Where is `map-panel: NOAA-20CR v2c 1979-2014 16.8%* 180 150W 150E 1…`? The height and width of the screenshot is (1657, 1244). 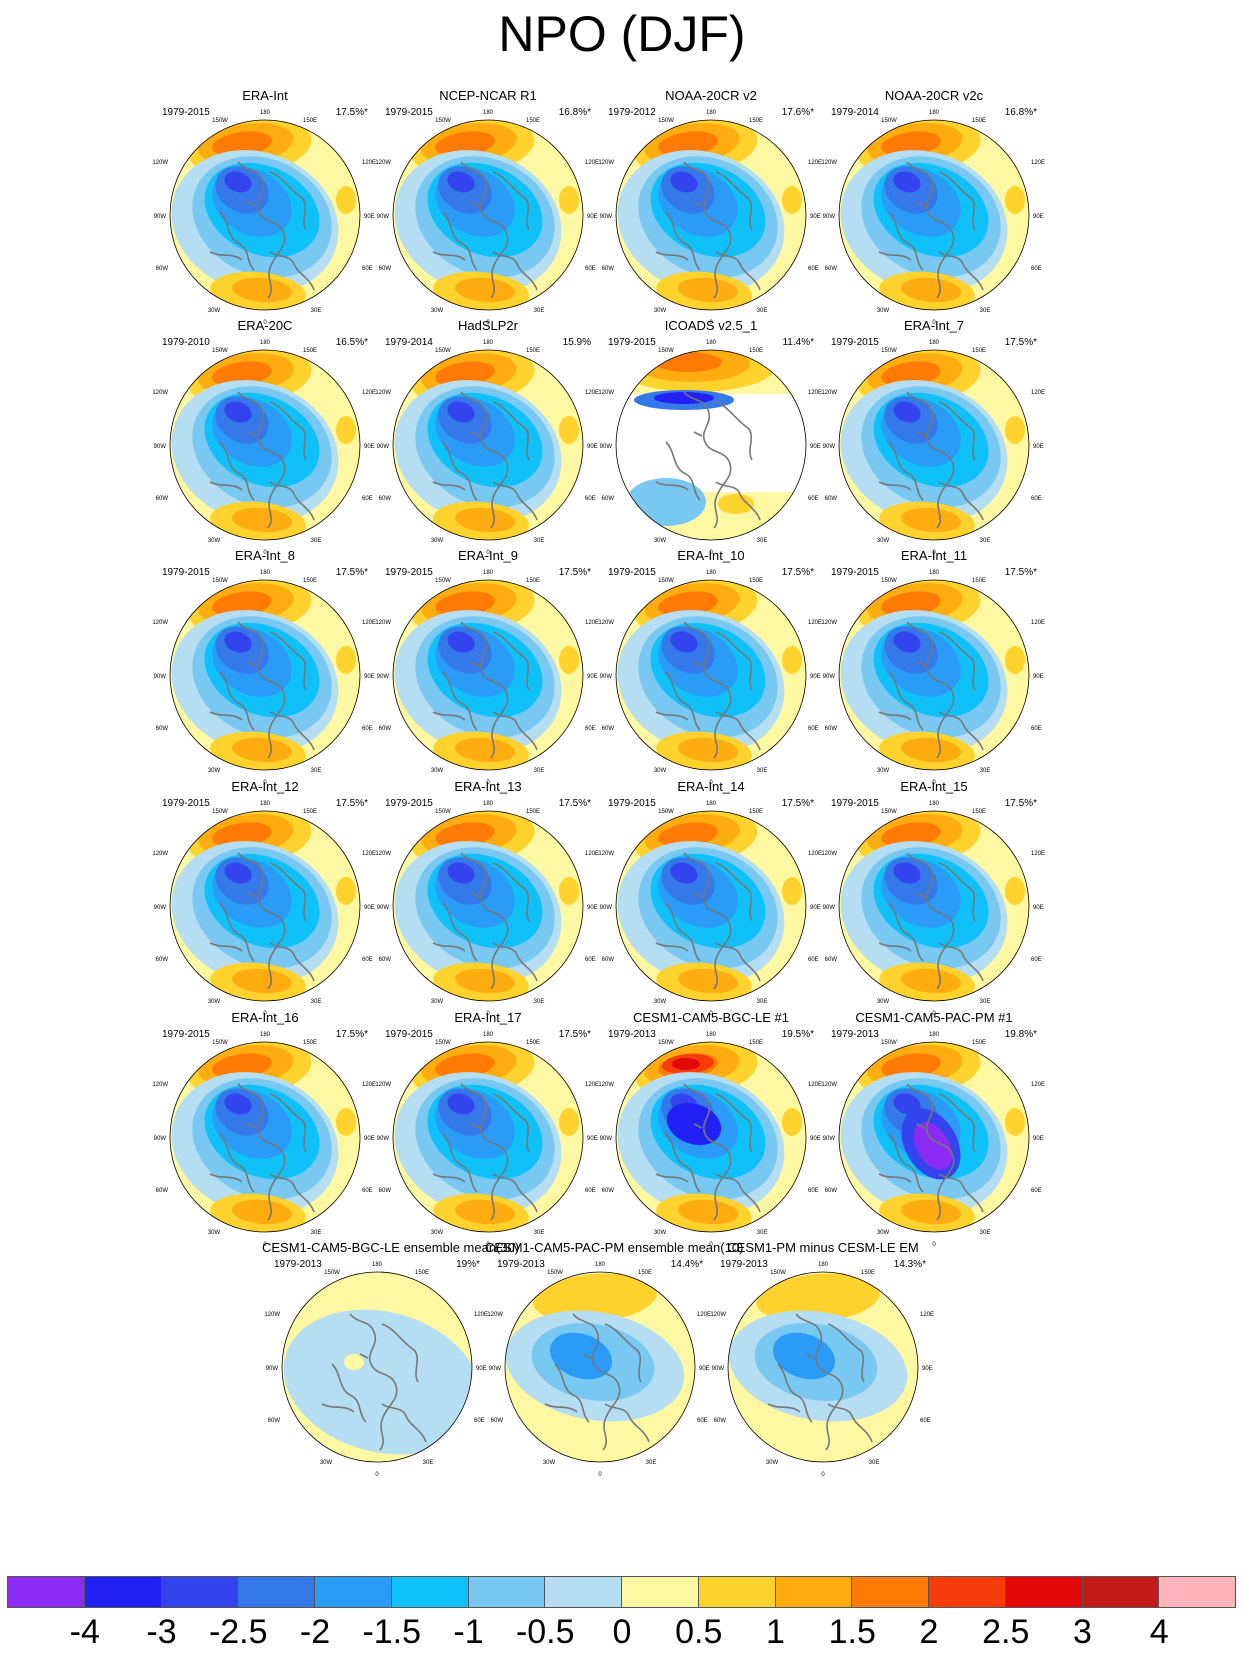
map-panel: NOAA-20CR v2c 1979-2014 16.8%* 180 150W 150E 1… is located at coordinates (934, 208).